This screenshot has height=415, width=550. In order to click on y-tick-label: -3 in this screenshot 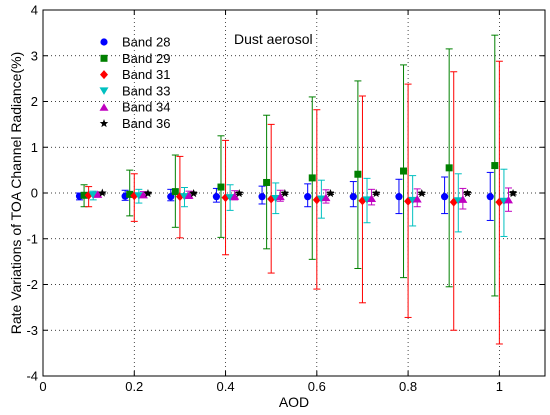, I will do `click(32, 330)`.